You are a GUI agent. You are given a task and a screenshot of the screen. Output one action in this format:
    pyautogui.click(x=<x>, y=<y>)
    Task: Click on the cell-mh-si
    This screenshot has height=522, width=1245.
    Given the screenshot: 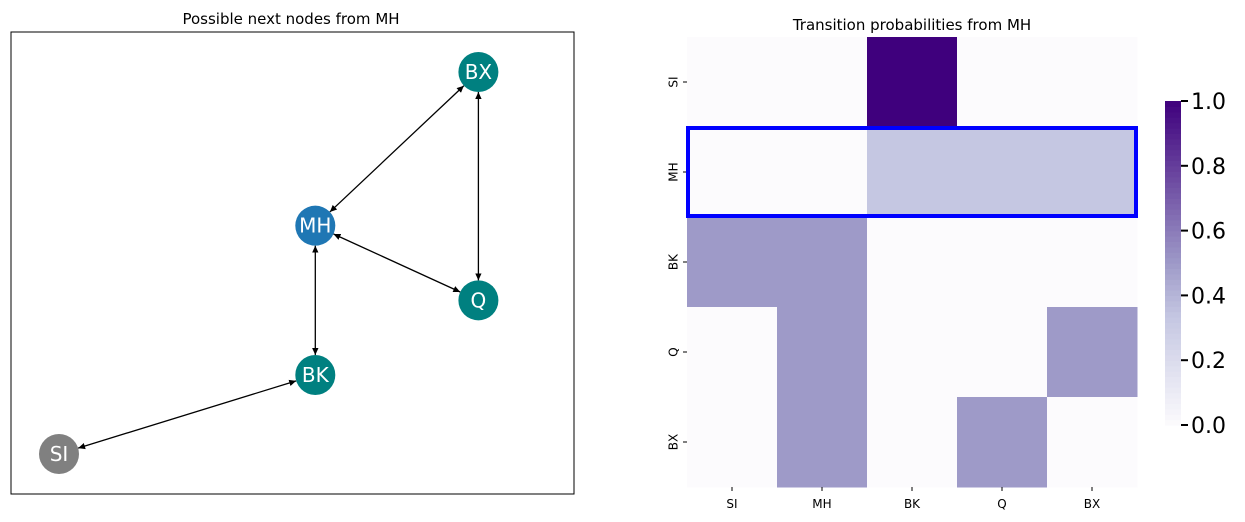 What is the action you would take?
    pyautogui.click(x=732, y=172)
    